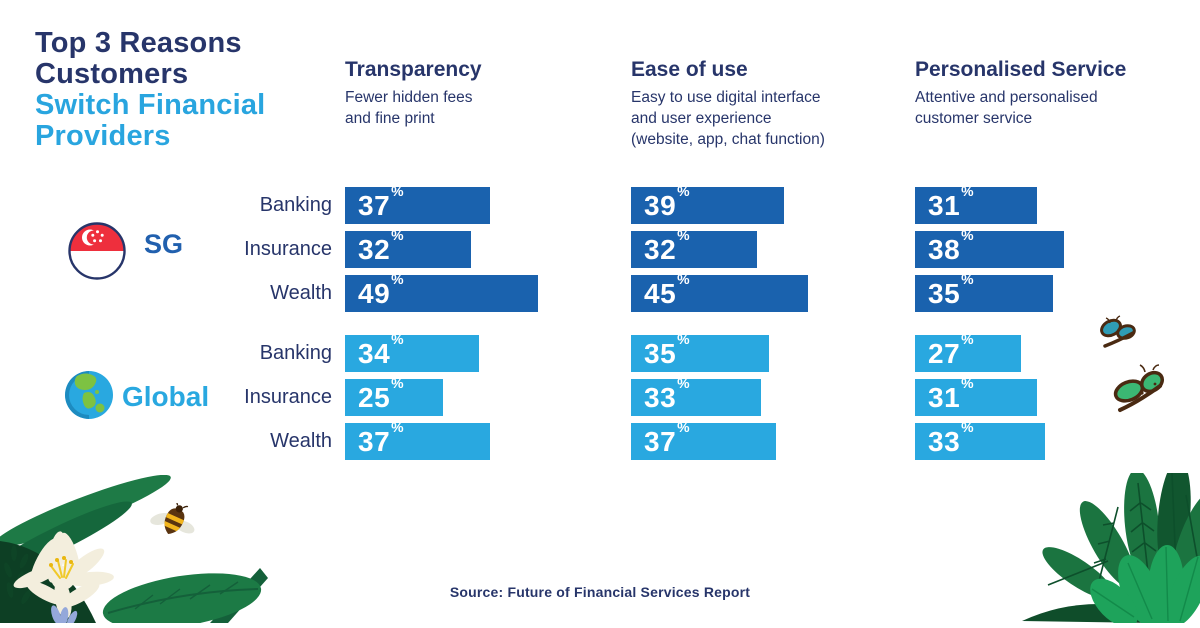 Image resolution: width=1200 pixels, height=628 pixels. Describe the element at coordinates (1140, 392) in the screenshot. I see `butterfly-green-icon` at that location.